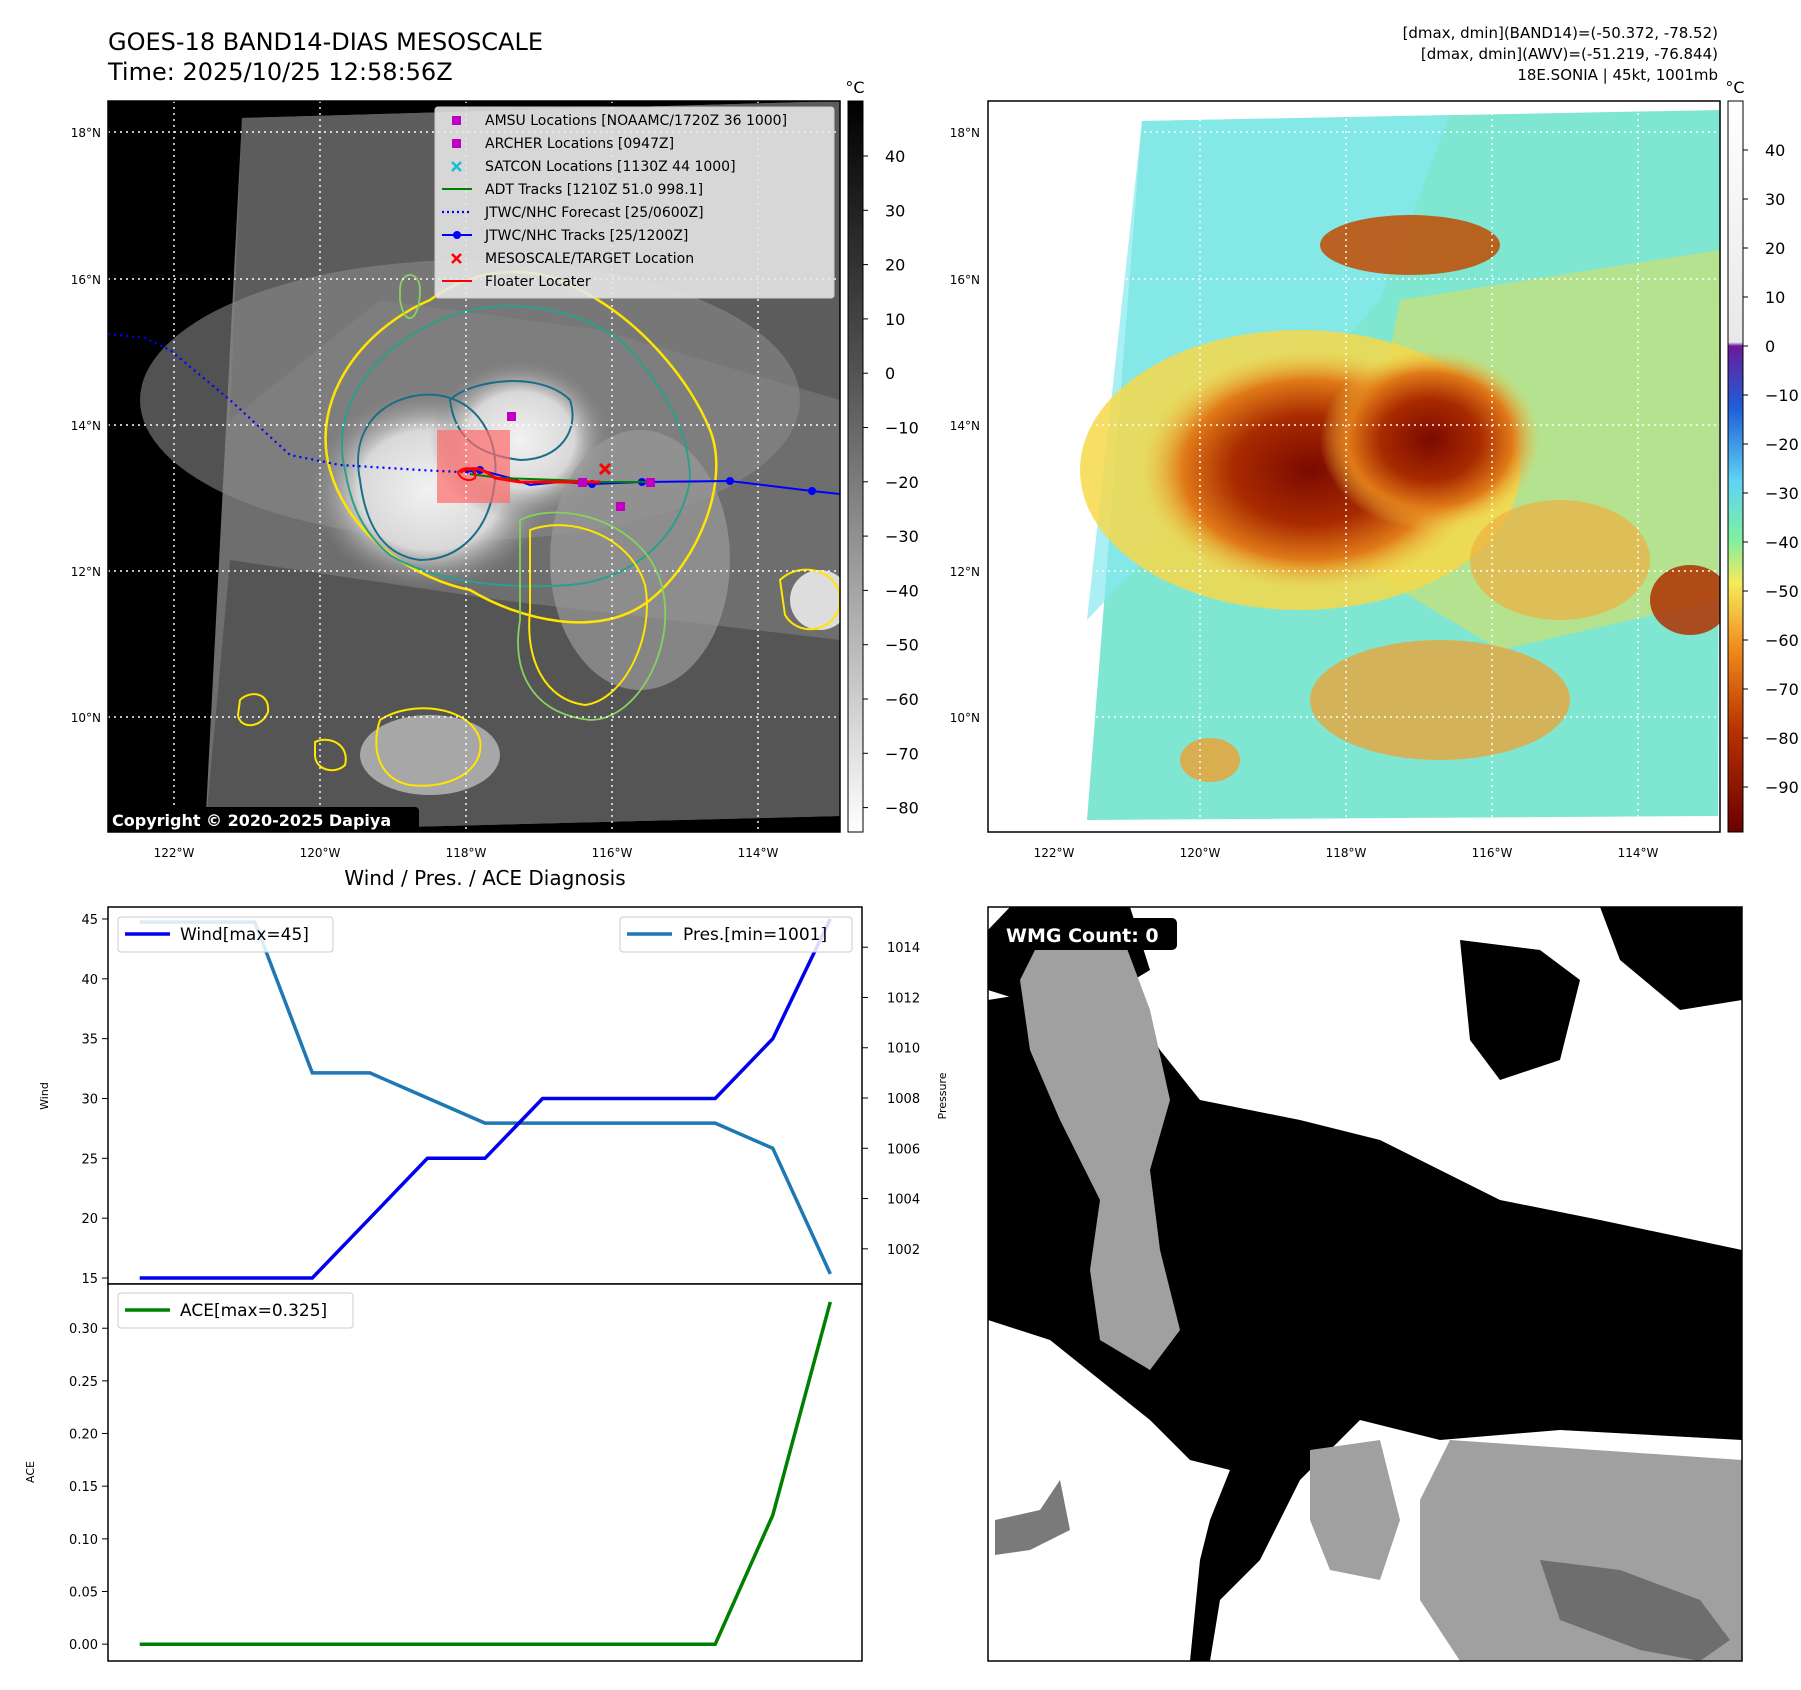 This screenshot has width=1801, height=1690. What do you see at coordinates (174, 853) in the screenshot?
I see `ir-lon-label: 122°W` at bounding box center [174, 853].